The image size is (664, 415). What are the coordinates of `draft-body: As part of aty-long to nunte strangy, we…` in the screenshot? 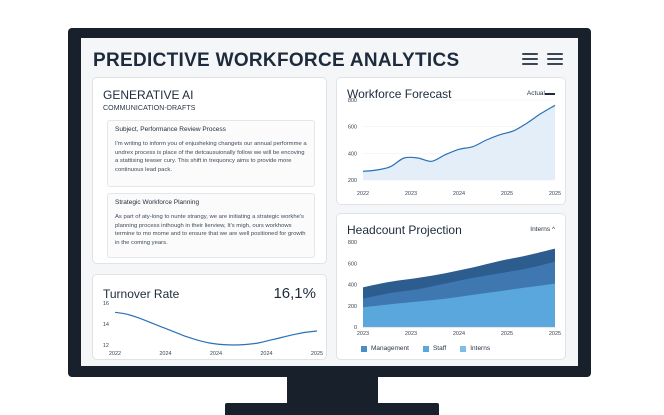 It's located at (211, 230).